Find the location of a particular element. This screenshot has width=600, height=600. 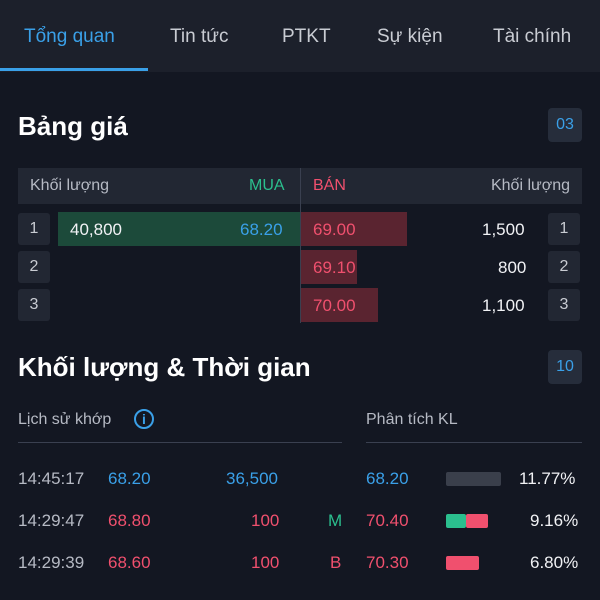

buy-depth-bar is located at coordinates (179, 229).